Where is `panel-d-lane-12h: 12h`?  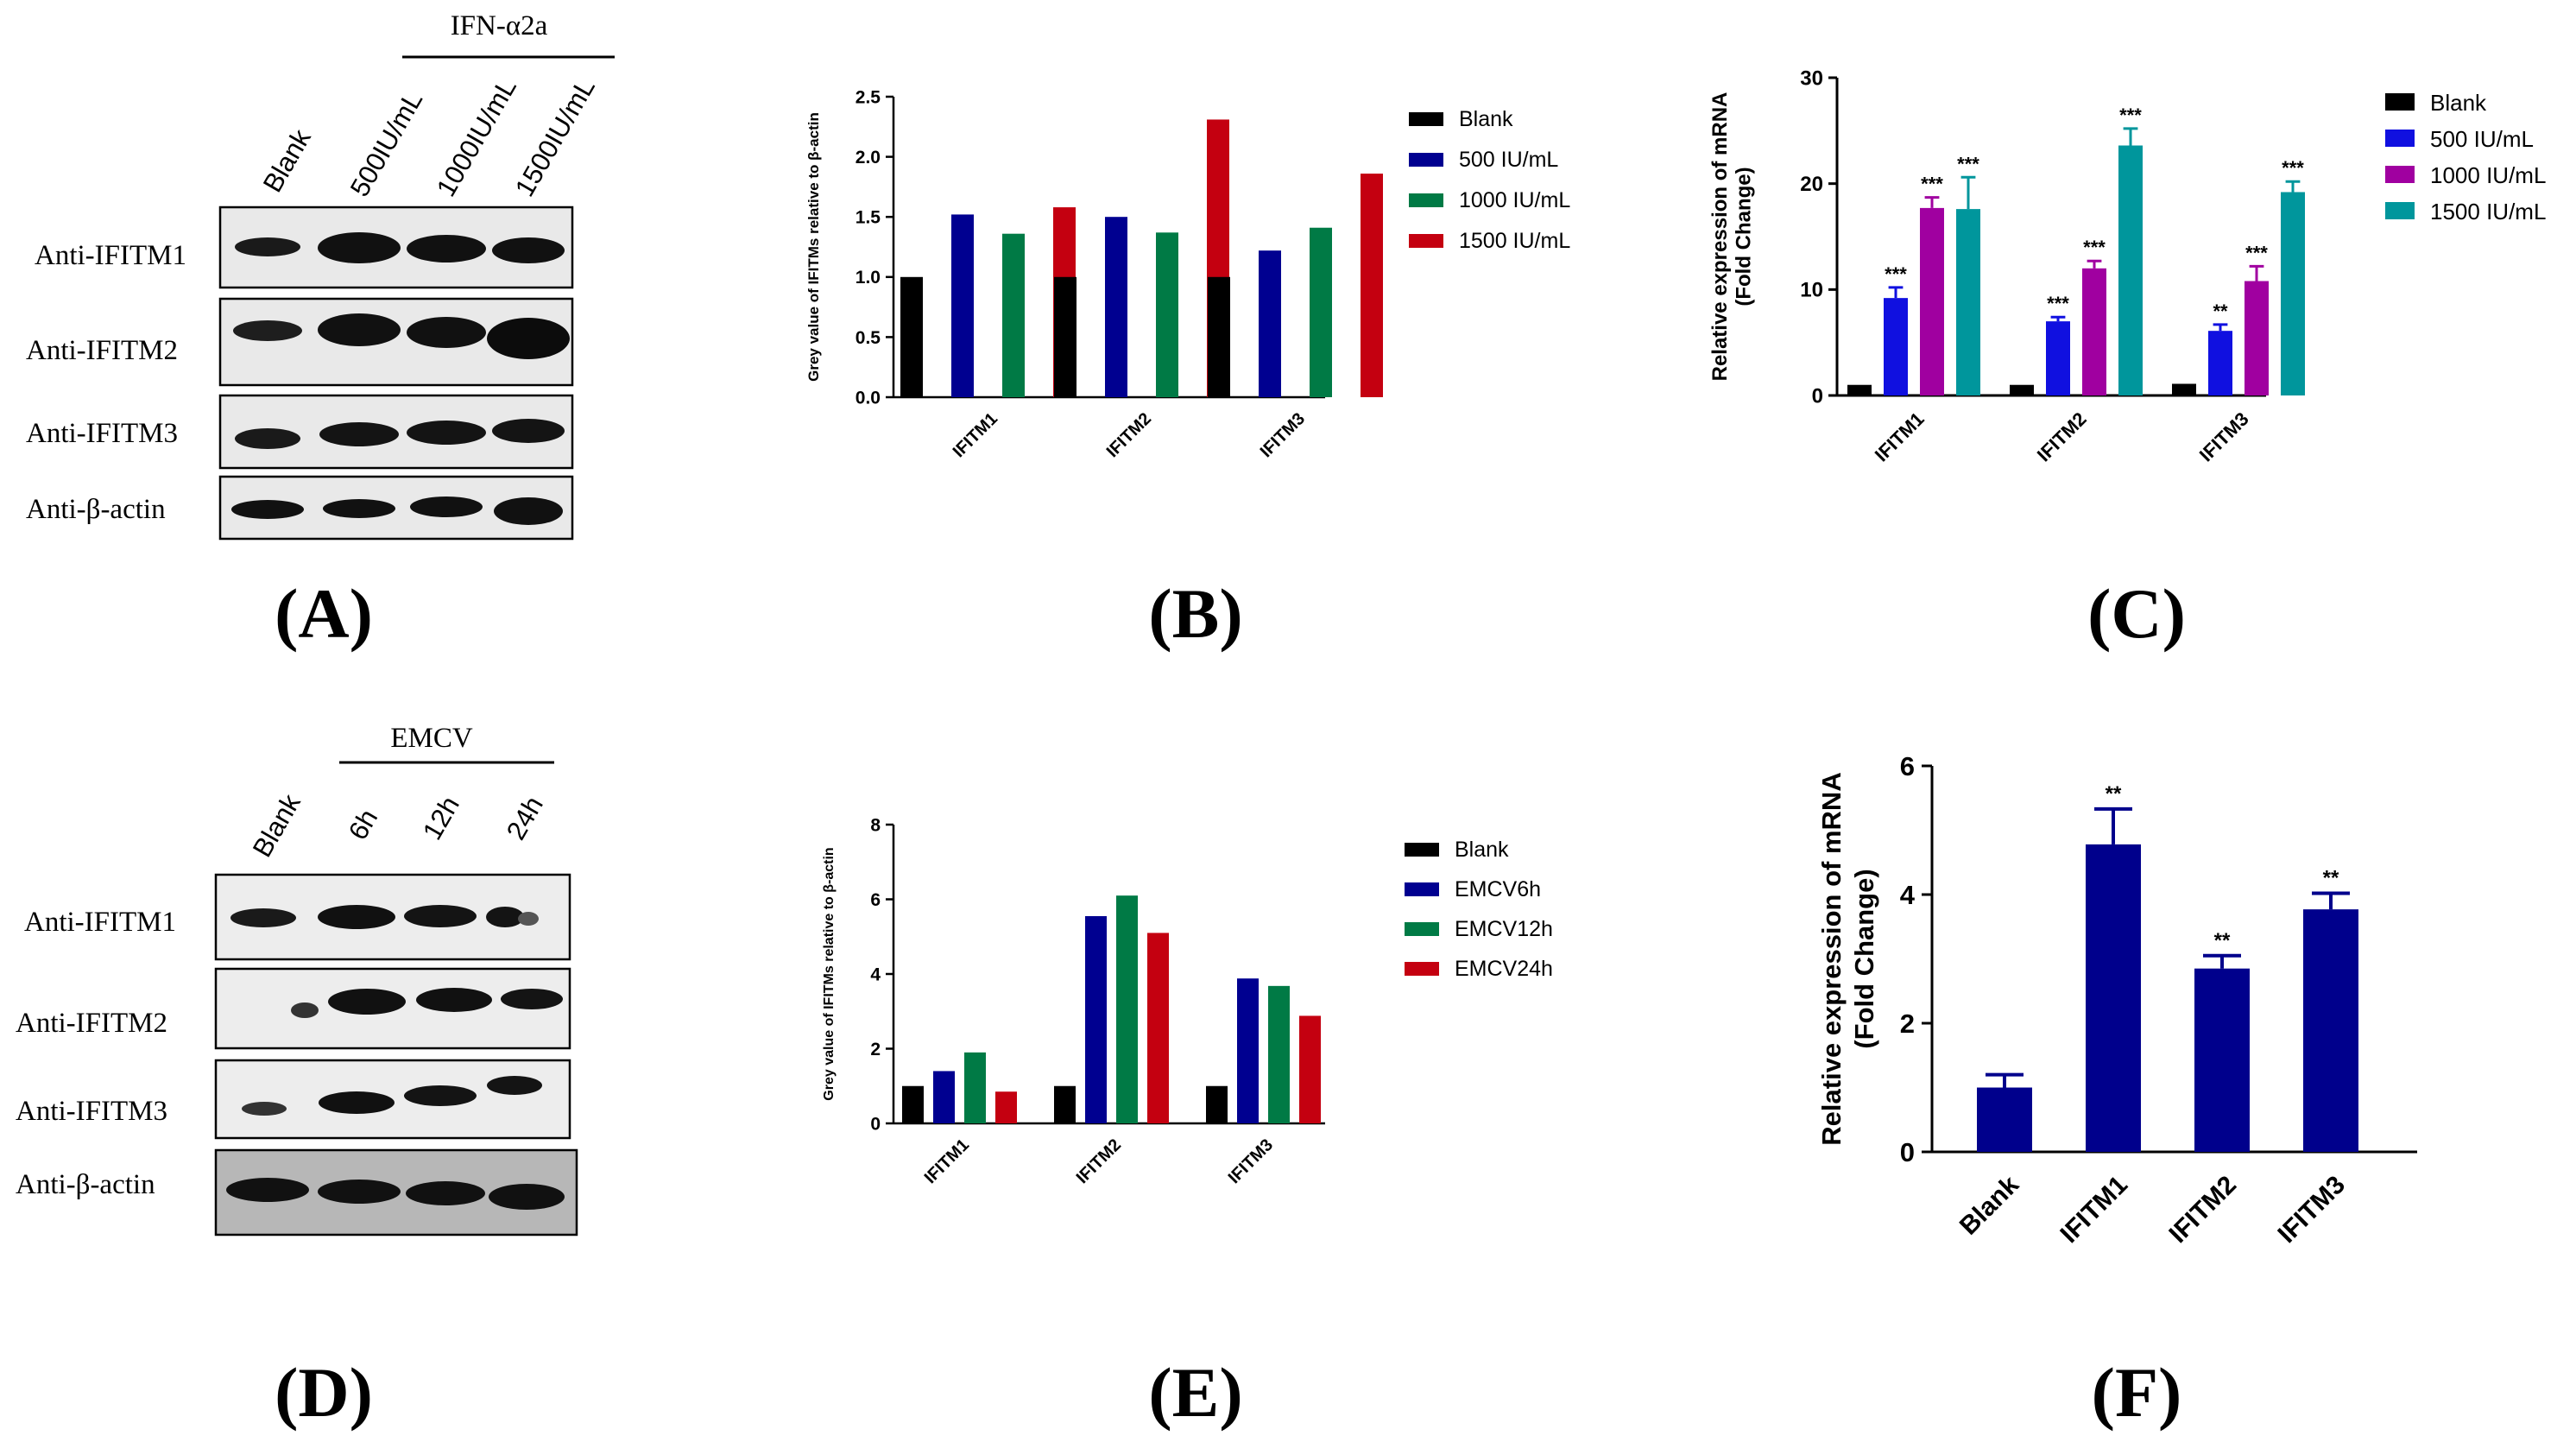
panel-d-lane-12h: 12h is located at coordinates (441, 817).